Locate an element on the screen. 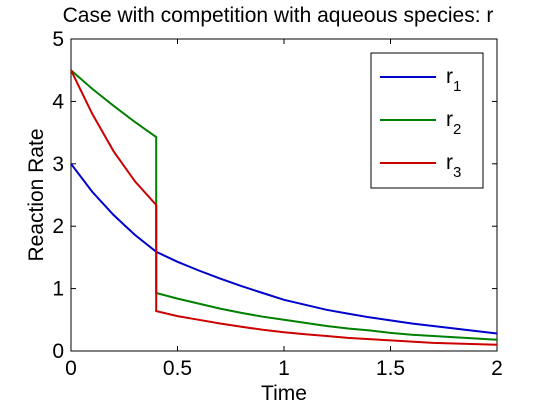 The image size is (549, 409). y-tick-label: 0 is located at coordinates (58, 351).